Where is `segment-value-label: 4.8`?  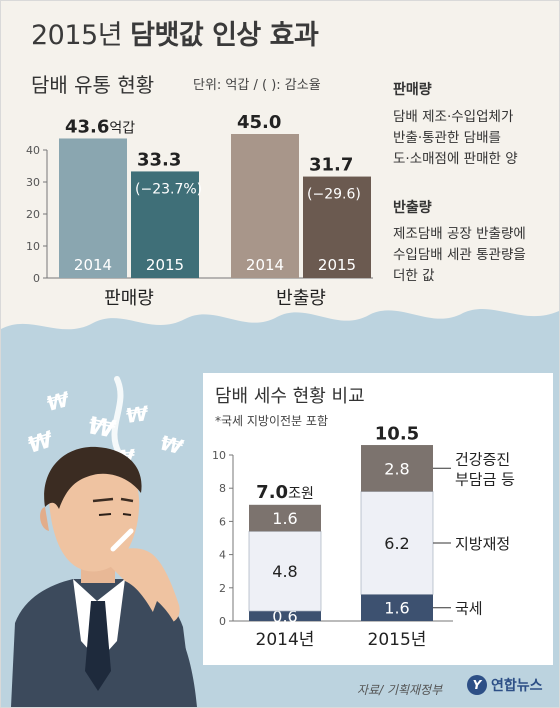 segment-value-label: 4.8 is located at coordinates (284, 571).